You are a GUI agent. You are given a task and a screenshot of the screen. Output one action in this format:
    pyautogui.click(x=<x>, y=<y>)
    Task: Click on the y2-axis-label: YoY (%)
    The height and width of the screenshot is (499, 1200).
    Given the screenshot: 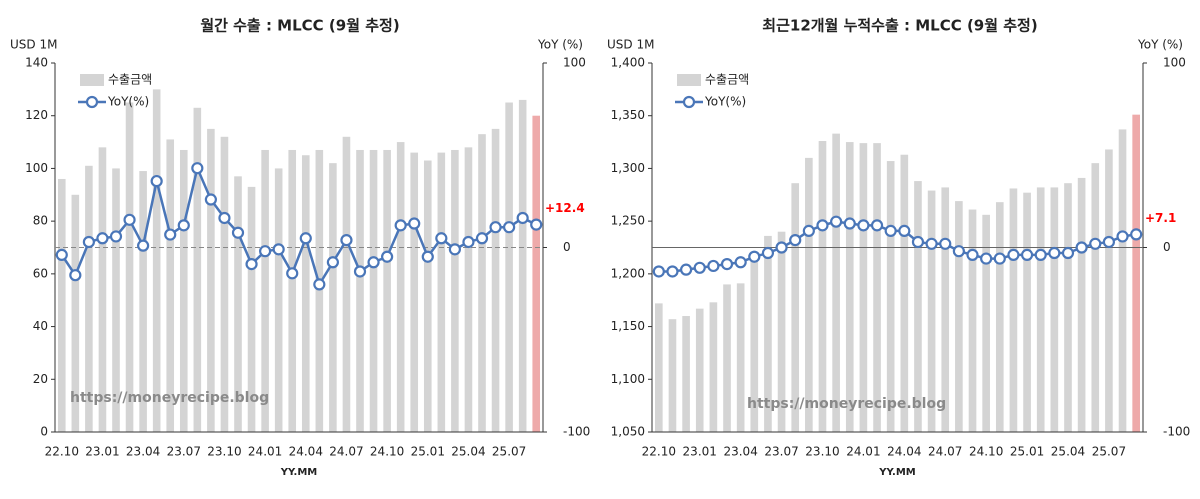 What is the action you would take?
    pyautogui.click(x=560, y=45)
    